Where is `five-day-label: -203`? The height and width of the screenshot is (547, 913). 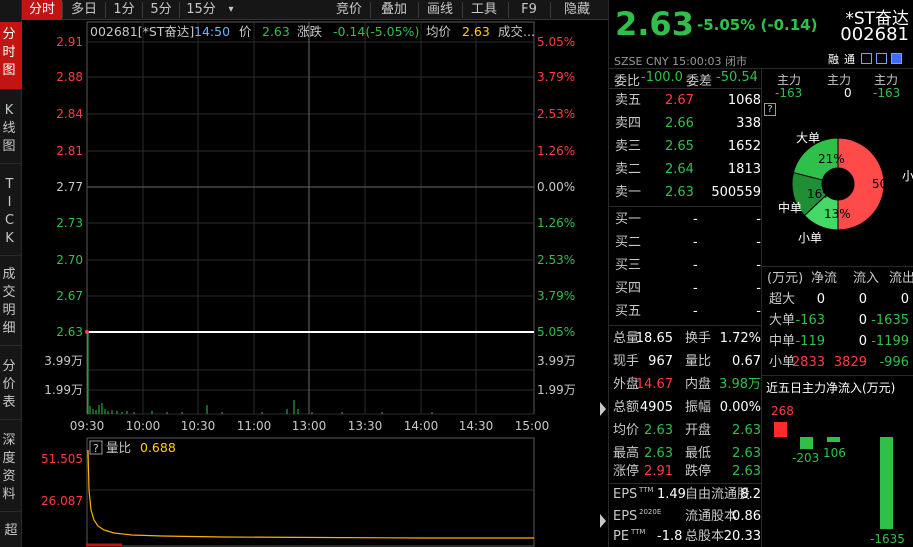 five-day-label: -203 is located at coordinates (806, 458).